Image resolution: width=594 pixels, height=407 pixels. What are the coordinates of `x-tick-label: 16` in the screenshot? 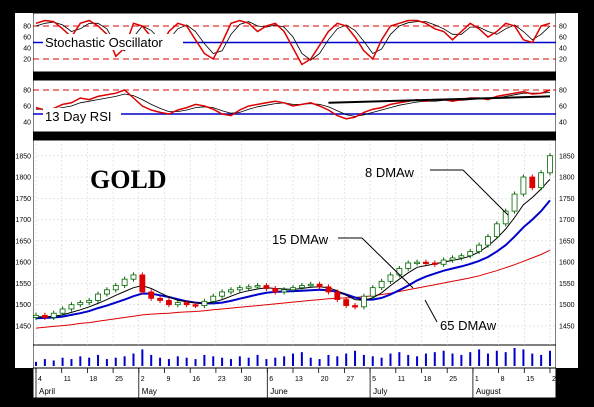 It's located at (196, 379).